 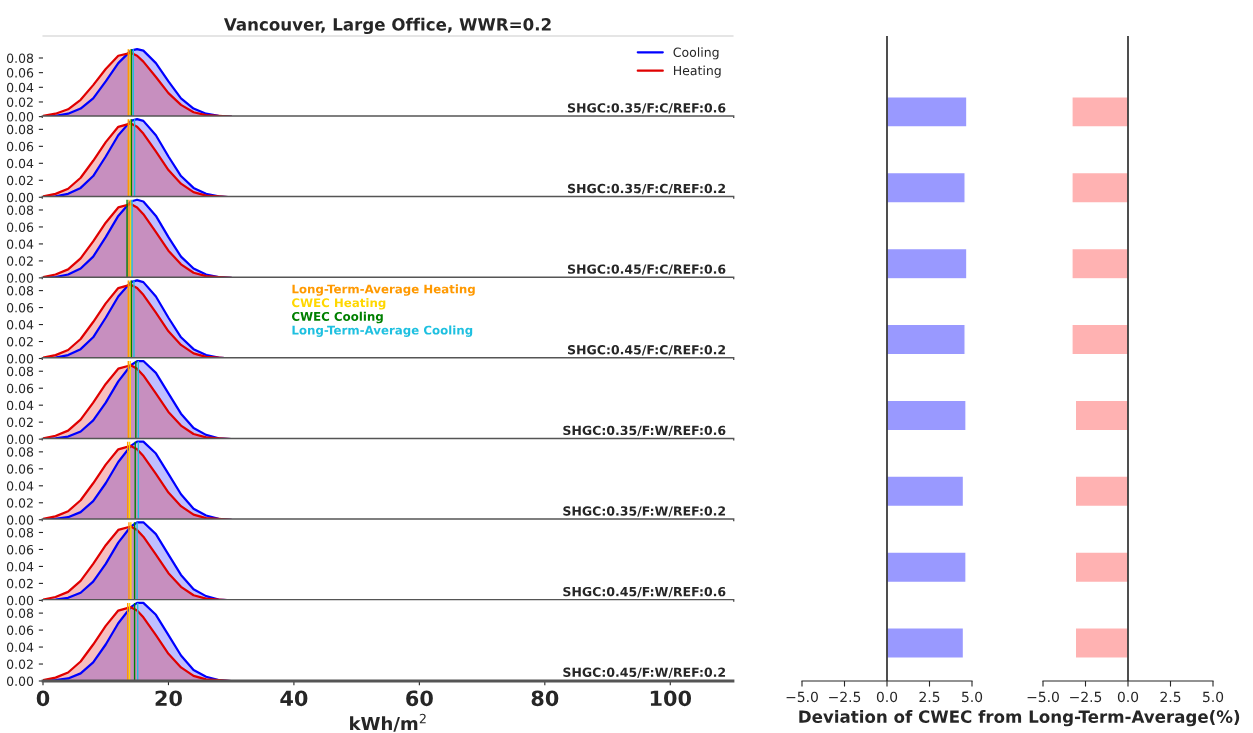 What do you see at coordinates (382, 331) in the screenshot?
I see `ref-line-label: Long-Term-Average Cooling` at bounding box center [382, 331].